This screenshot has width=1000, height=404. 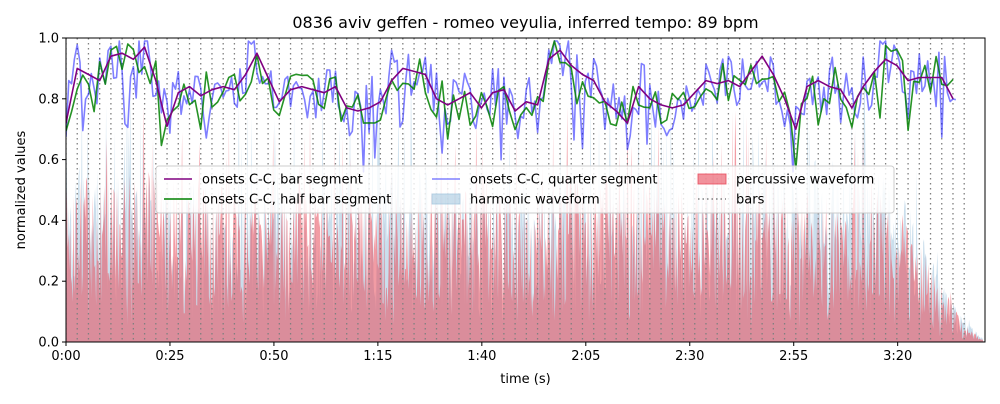 I want to click on y-axis-ticks: 0.0 0.2 0.4 0.6 0.8 1.0, so click(x=52, y=191).